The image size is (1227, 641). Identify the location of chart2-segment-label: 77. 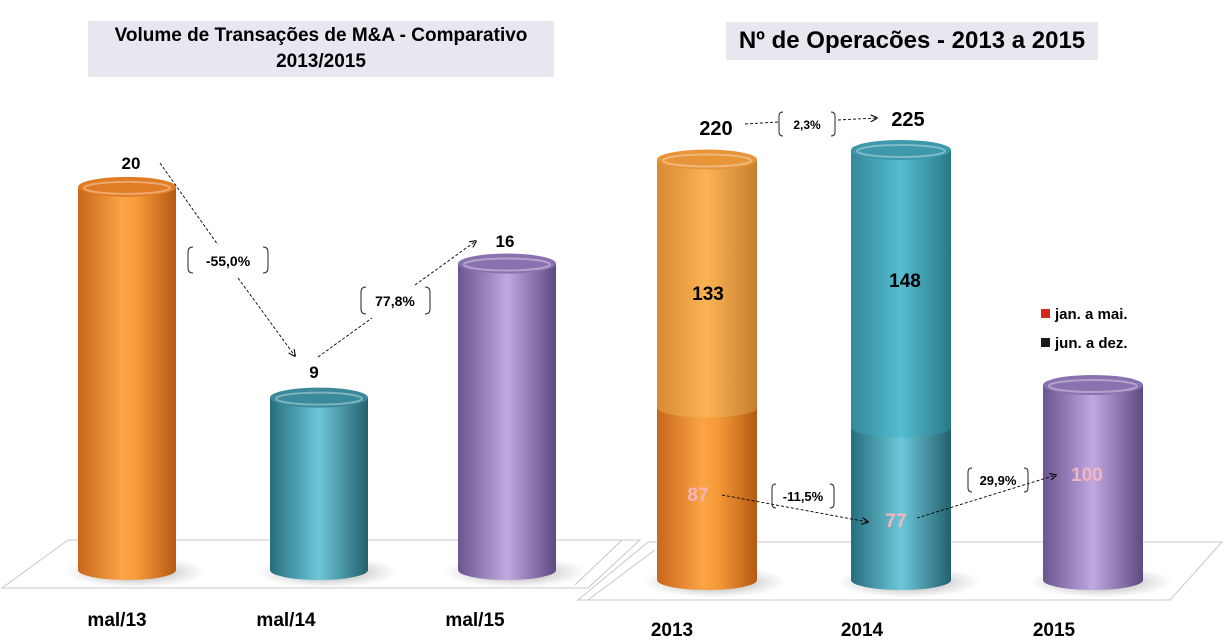
(895, 521).